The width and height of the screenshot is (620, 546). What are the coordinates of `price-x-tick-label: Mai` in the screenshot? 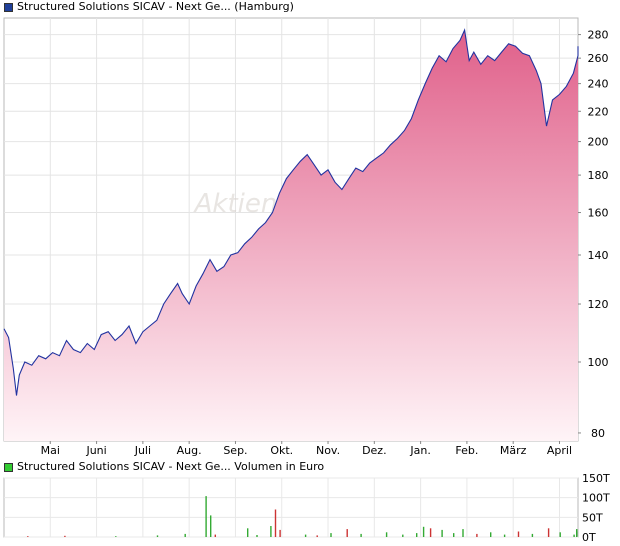 It's located at (50, 450).